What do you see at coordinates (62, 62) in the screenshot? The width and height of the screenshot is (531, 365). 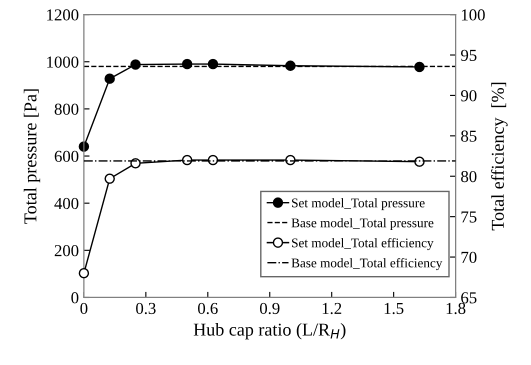 I see `y-tick-label: 1000` at bounding box center [62, 62].